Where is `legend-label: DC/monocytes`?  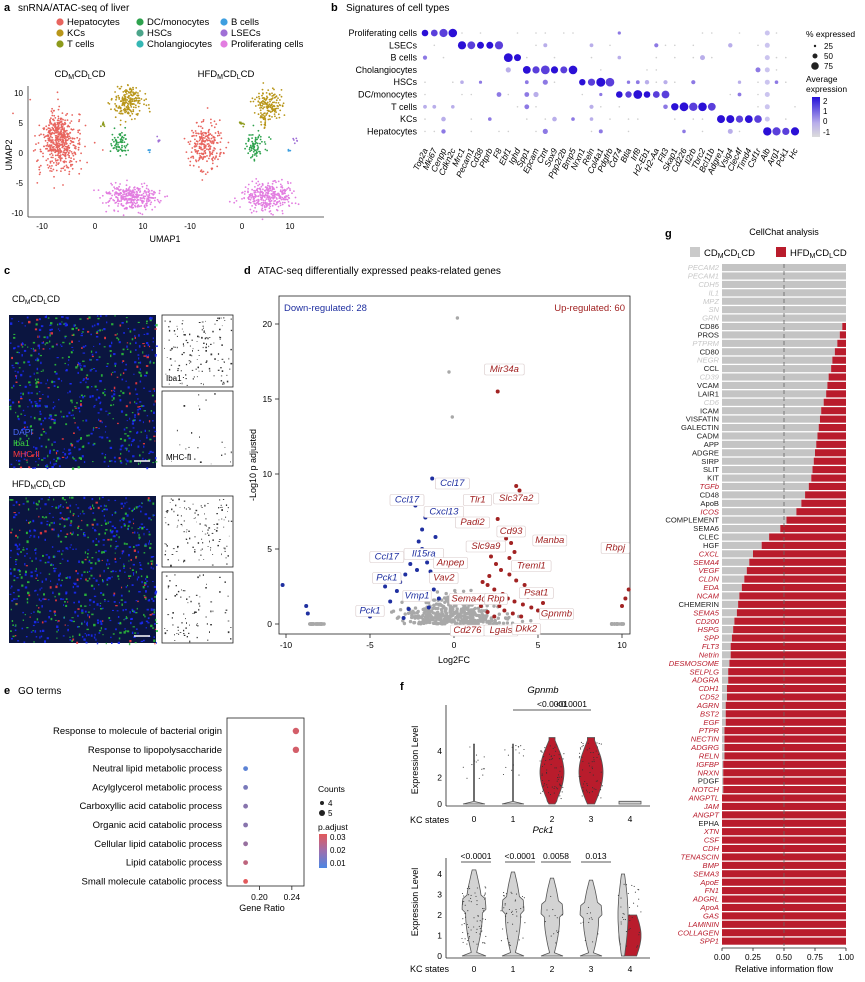
legend-label: DC/monocytes is located at coordinates (178, 22).